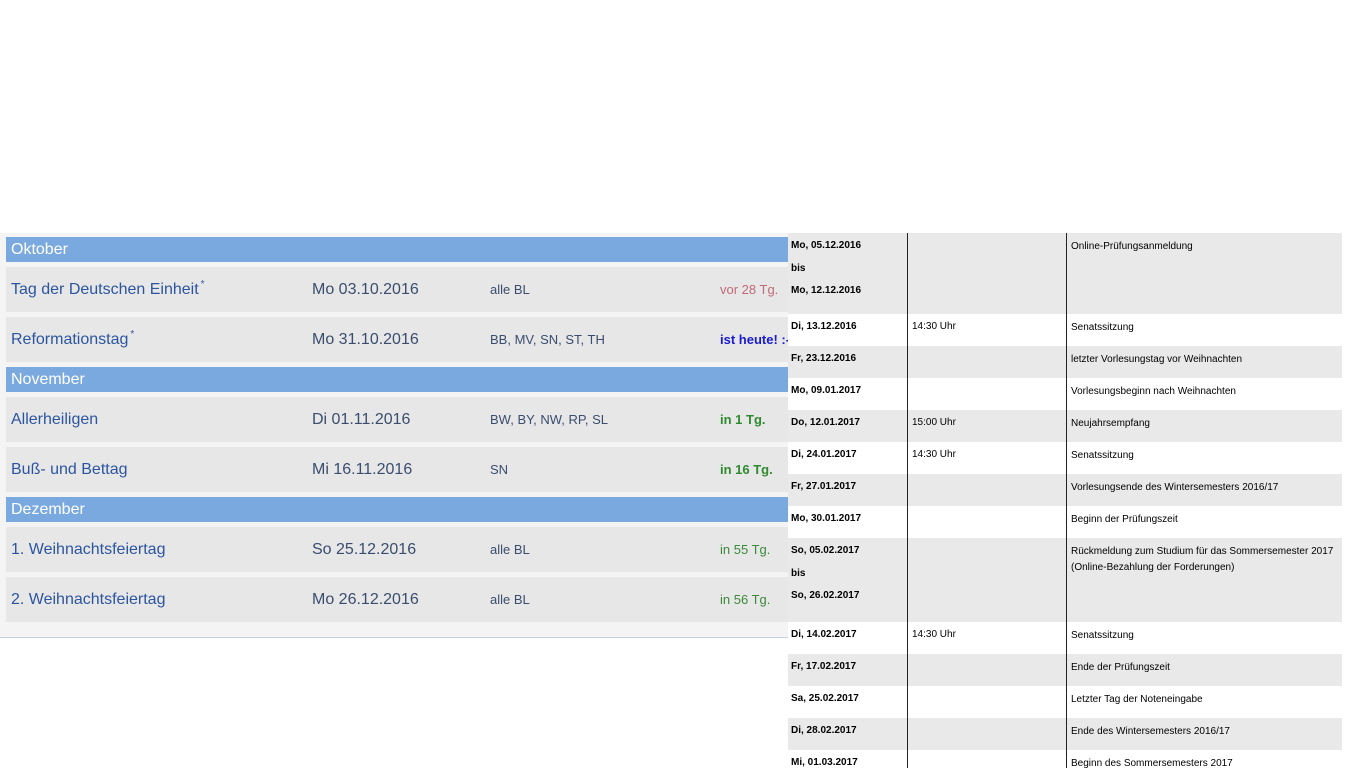 This screenshot has height=768, width=1366. I want to click on date-cell: Mi, 01.03.2017, so click(847, 759).